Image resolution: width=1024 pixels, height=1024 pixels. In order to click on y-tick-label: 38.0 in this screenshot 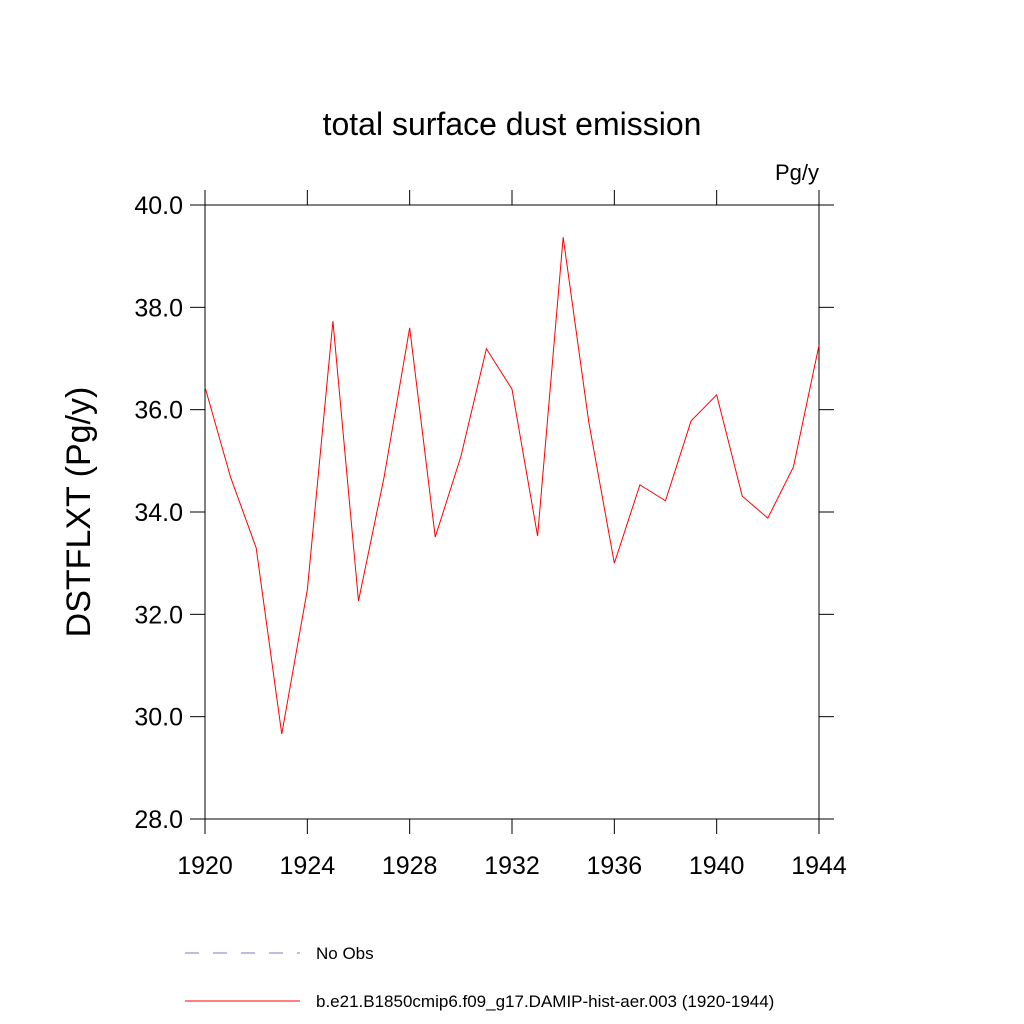, I will do `click(158, 308)`.